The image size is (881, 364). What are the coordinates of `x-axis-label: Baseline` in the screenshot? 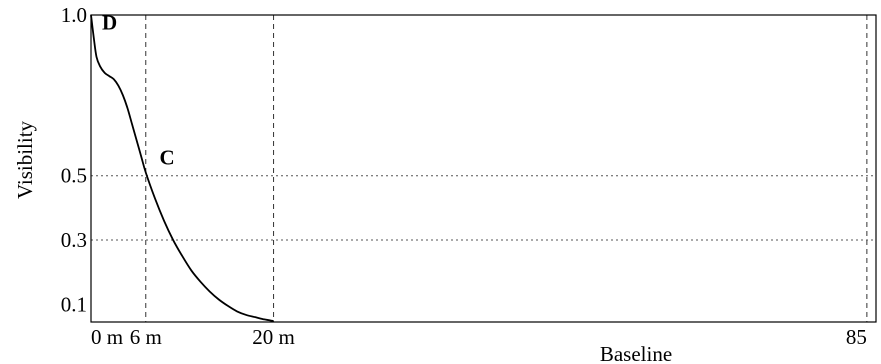 It's located at (636, 353).